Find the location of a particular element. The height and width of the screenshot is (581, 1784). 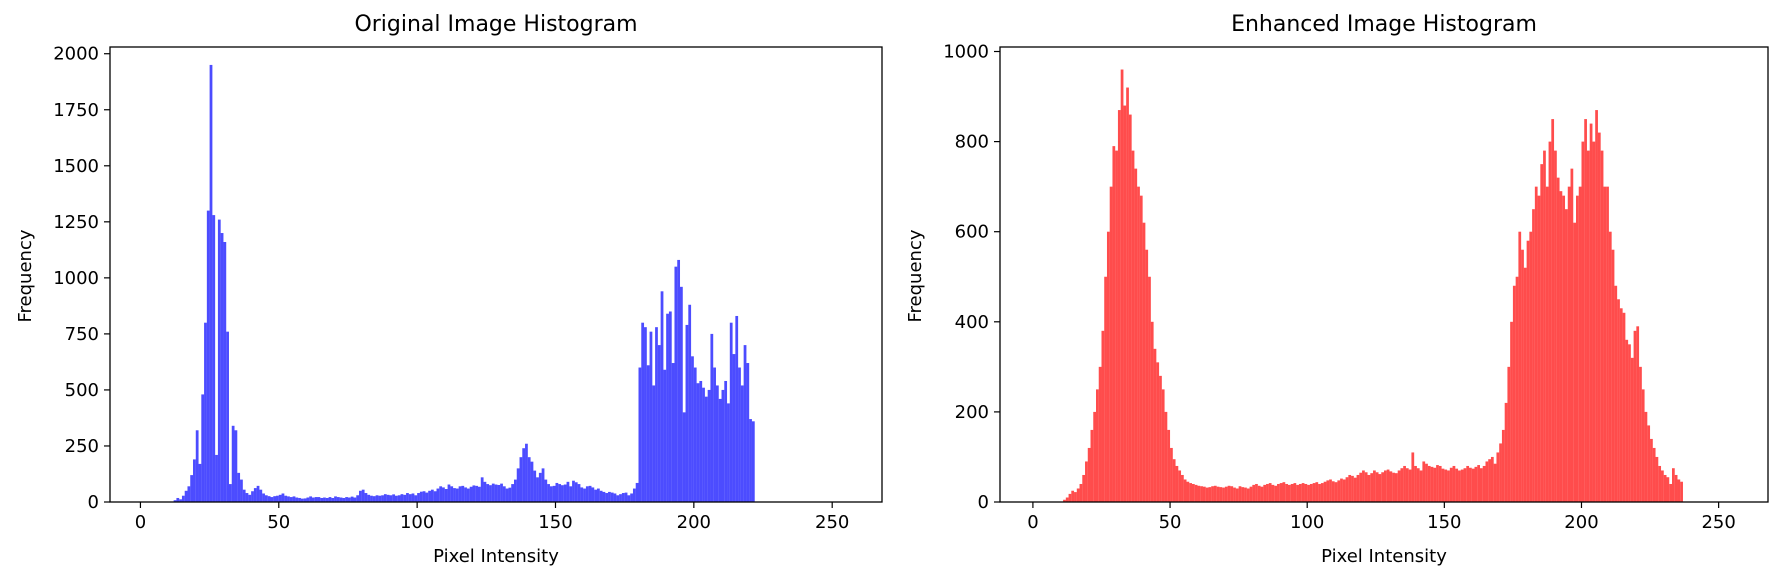

x-tick-label: 250 is located at coordinates (832, 522).